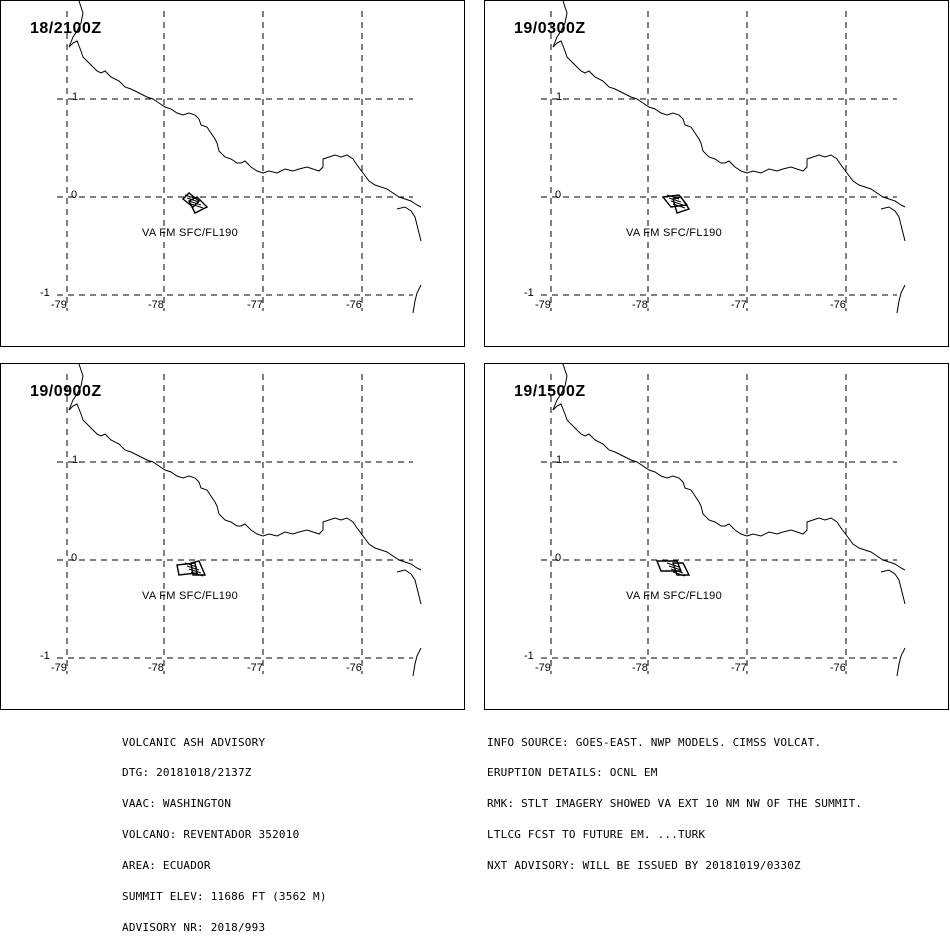 The width and height of the screenshot is (950, 944). Describe the element at coordinates (550, 28) in the screenshot. I see `panel-time: 19/0300Z` at that location.